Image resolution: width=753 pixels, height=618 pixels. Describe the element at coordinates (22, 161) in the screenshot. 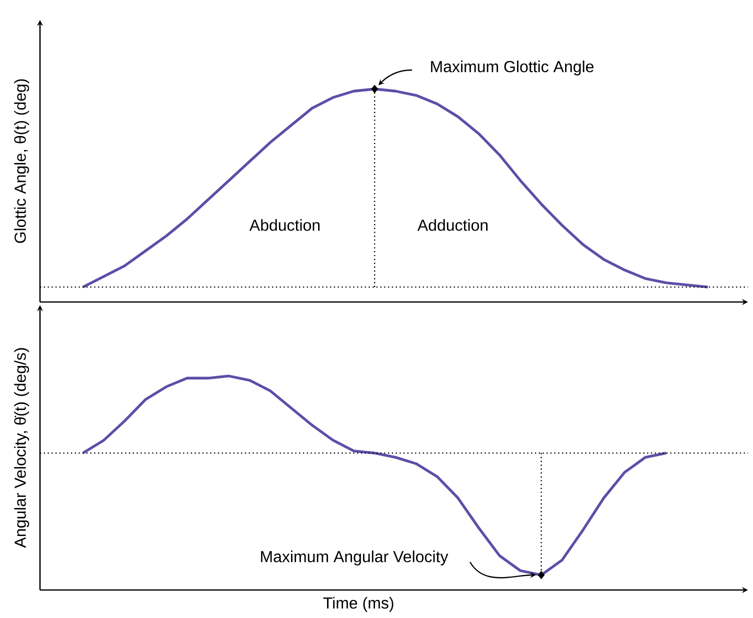

I see `y-axis-title: Glottic Angle, θ(t) (deg)` at that location.